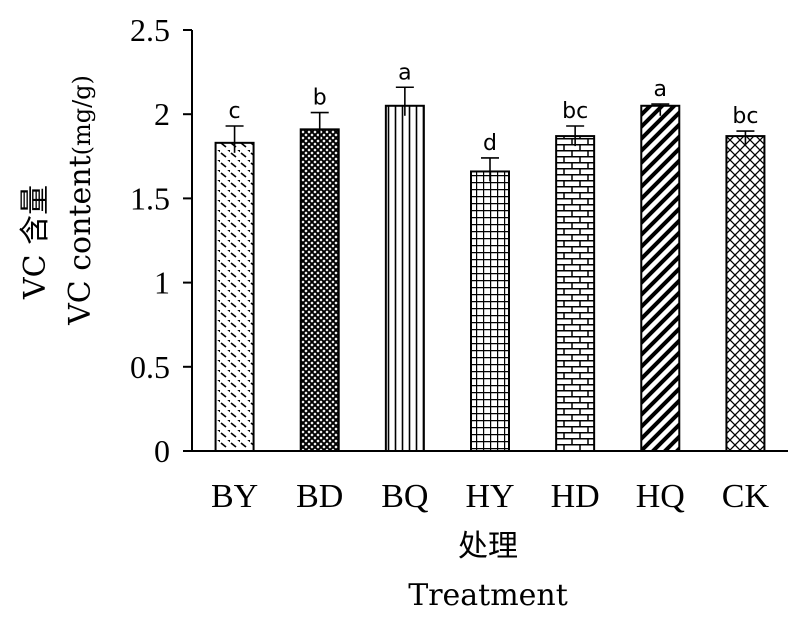 This screenshot has width=800, height=625. I want to click on bar-hy, so click(490, 311).